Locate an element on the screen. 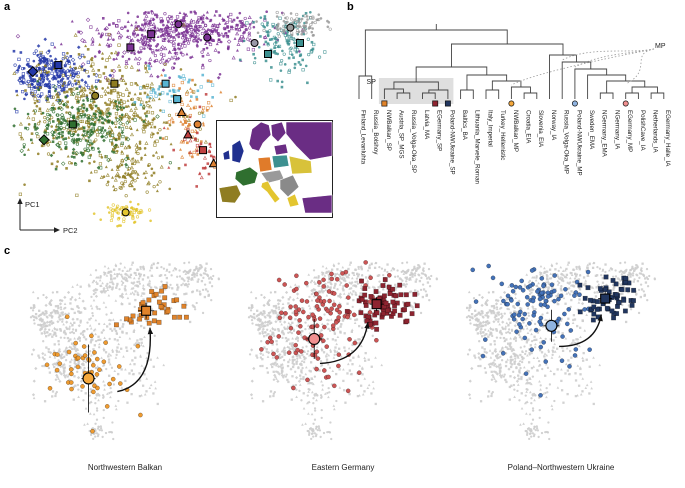 This screenshot has height=488, width=685. leaf-label: NWBalkan_SP is located at coordinates (388, 130).